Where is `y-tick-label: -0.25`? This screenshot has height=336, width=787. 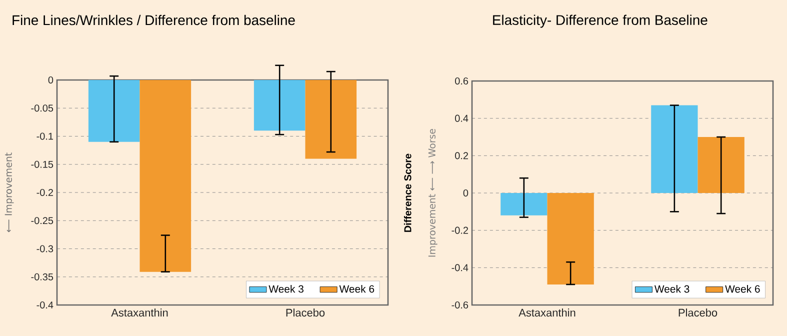 y-tick-label: -0.25 is located at coordinates (42, 220).